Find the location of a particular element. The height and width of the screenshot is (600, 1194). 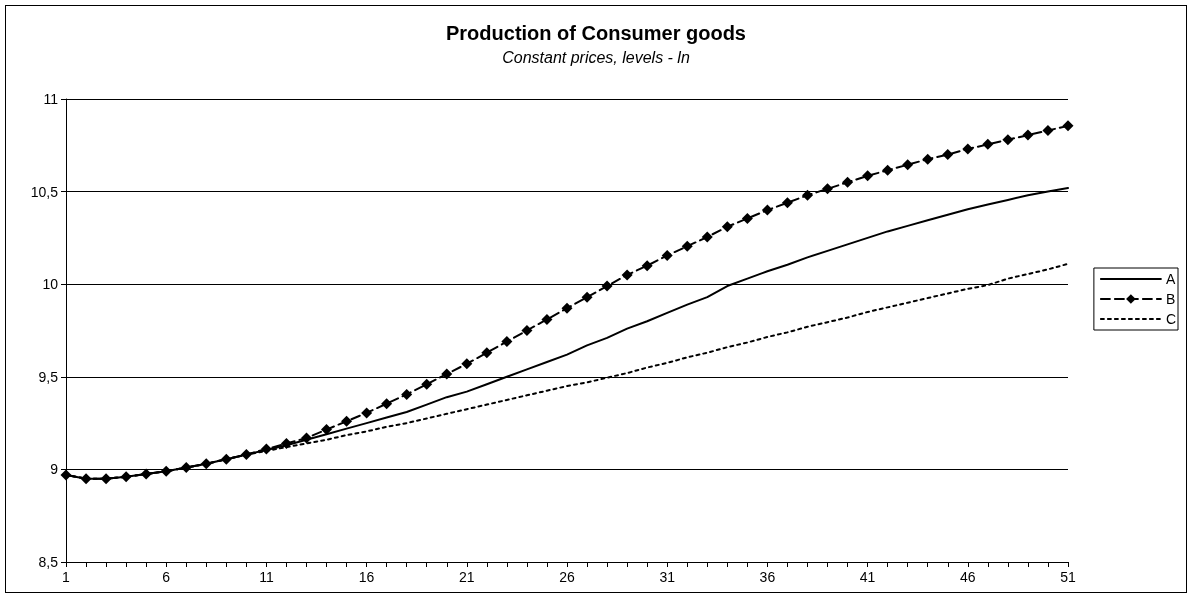

x-tick-label: 36 is located at coordinates (767, 577).